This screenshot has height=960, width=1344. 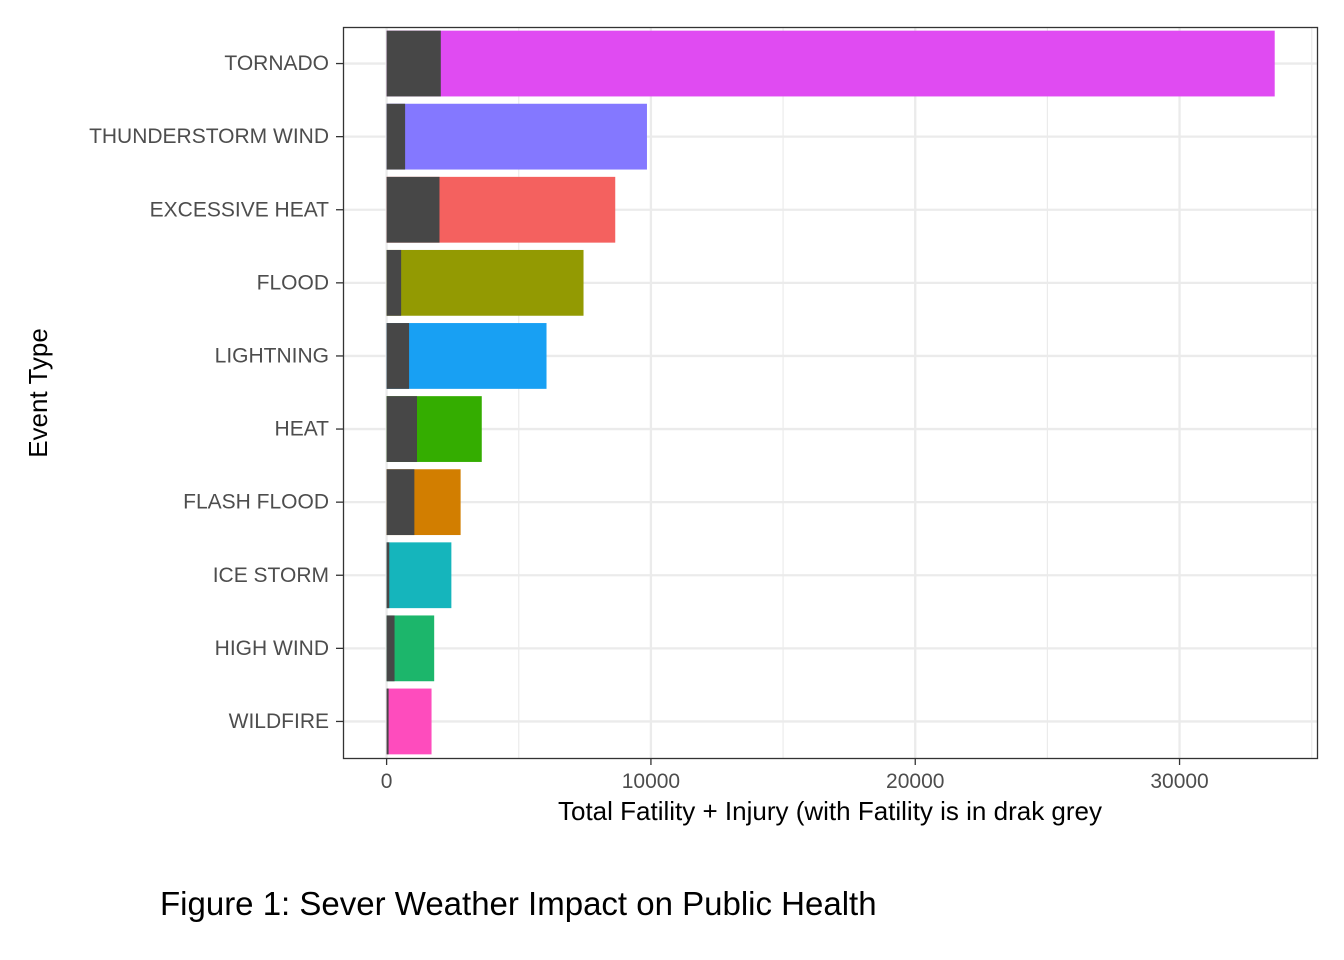 What do you see at coordinates (915, 781) in the screenshot?
I see `x-tick-label: 20000` at bounding box center [915, 781].